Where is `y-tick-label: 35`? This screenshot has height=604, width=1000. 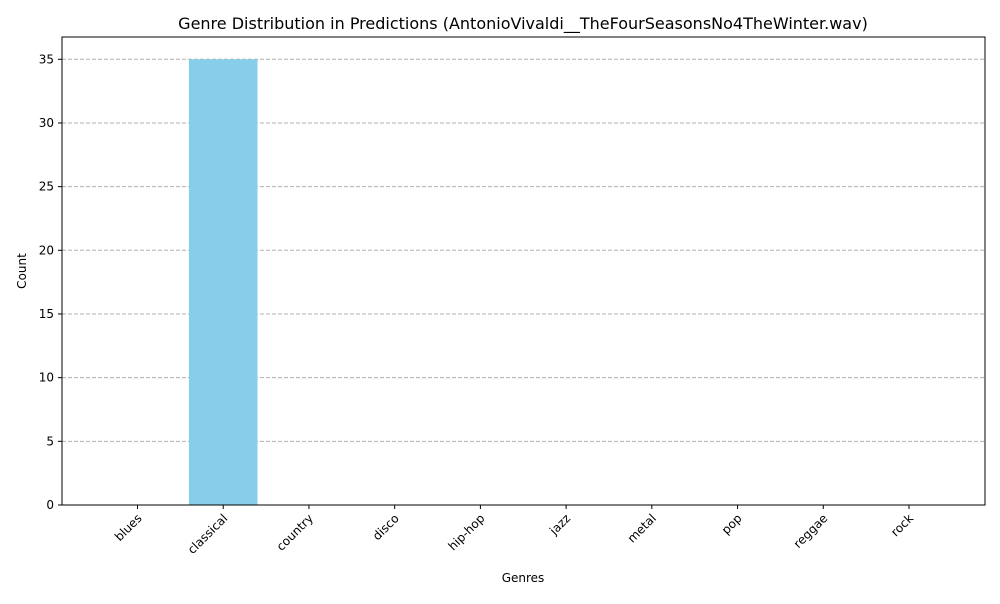 y-tick-label: 35 is located at coordinates (46, 59).